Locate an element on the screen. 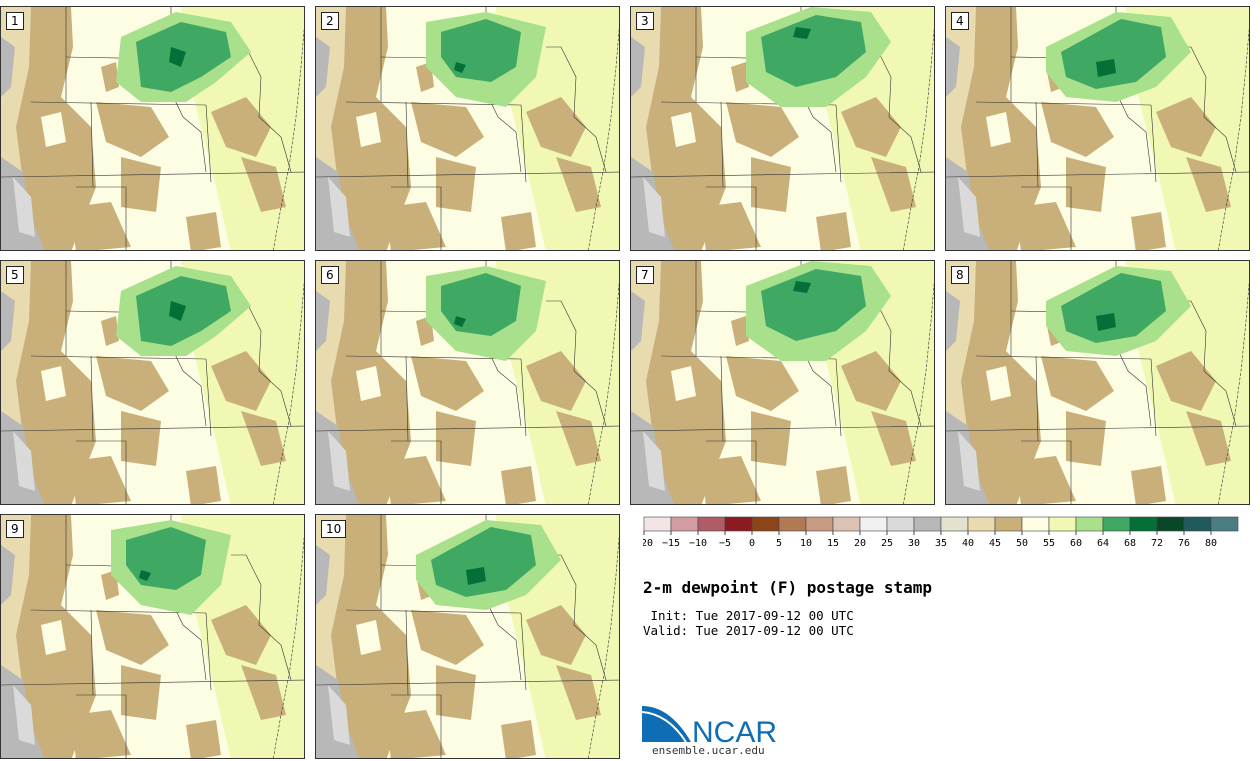 The width and height of the screenshot is (1260, 761). colorbar-tick-label: 45 is located at coordinates (995, 543).